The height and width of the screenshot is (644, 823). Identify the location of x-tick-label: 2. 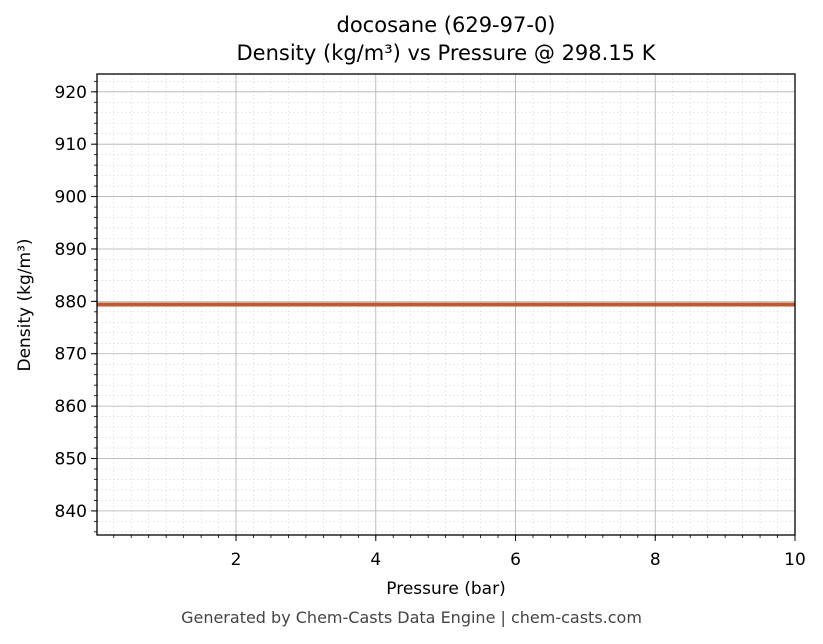
(236, 560).